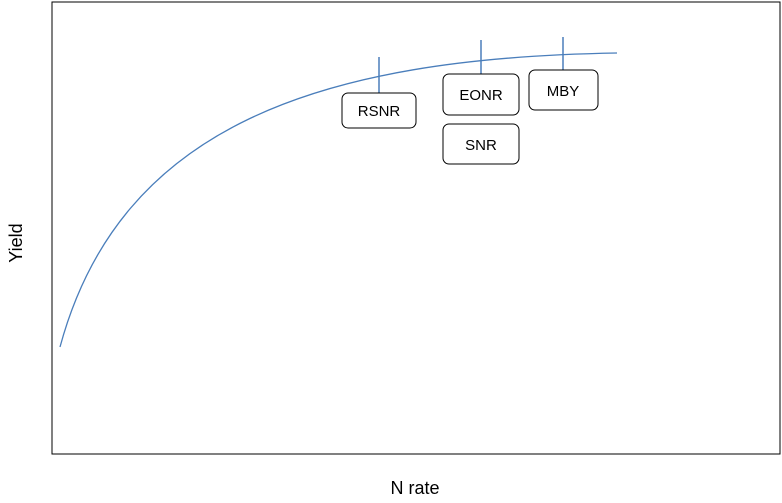 Image resolution: width=782 pixels, height=503 pixels. I want to click on mby-label: MBY, so click(563, 91).